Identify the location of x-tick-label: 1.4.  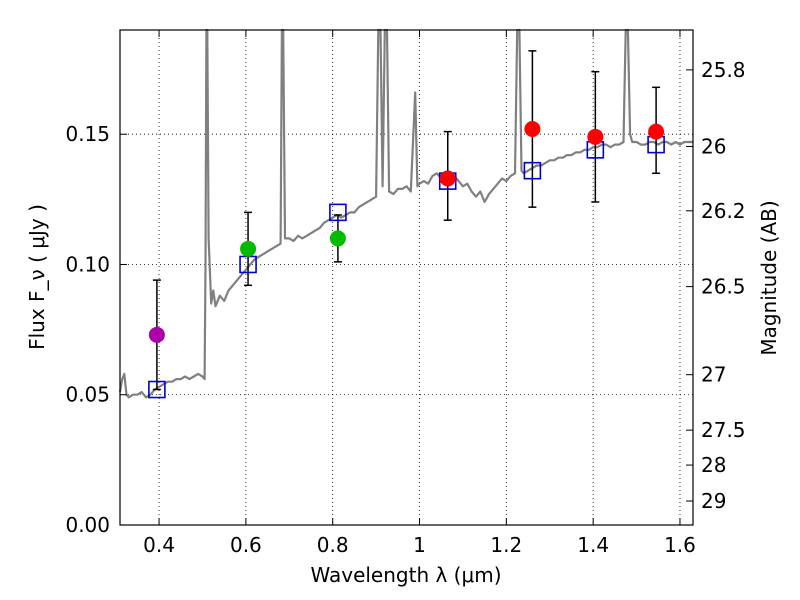
(593, 545).